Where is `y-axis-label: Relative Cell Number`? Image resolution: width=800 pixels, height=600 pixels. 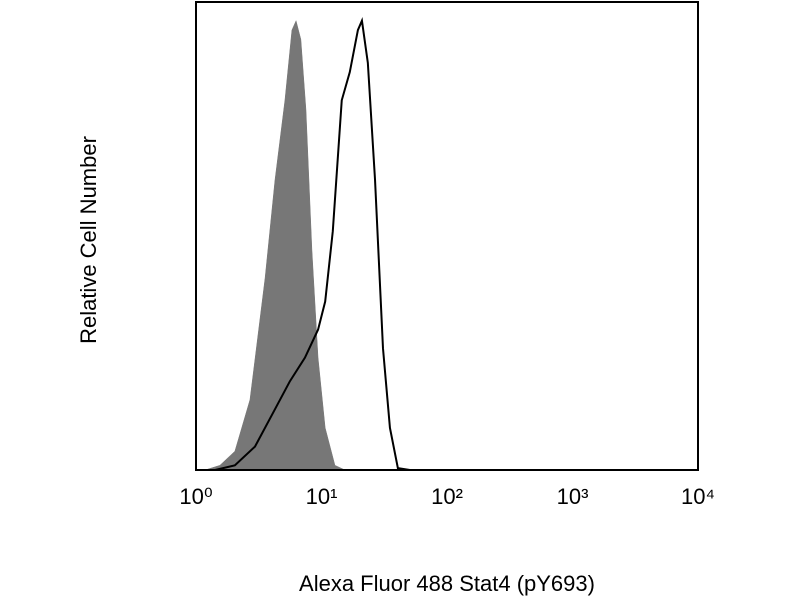 y-axis-label: Relative Cell Number is located at coordinates (88, 240).